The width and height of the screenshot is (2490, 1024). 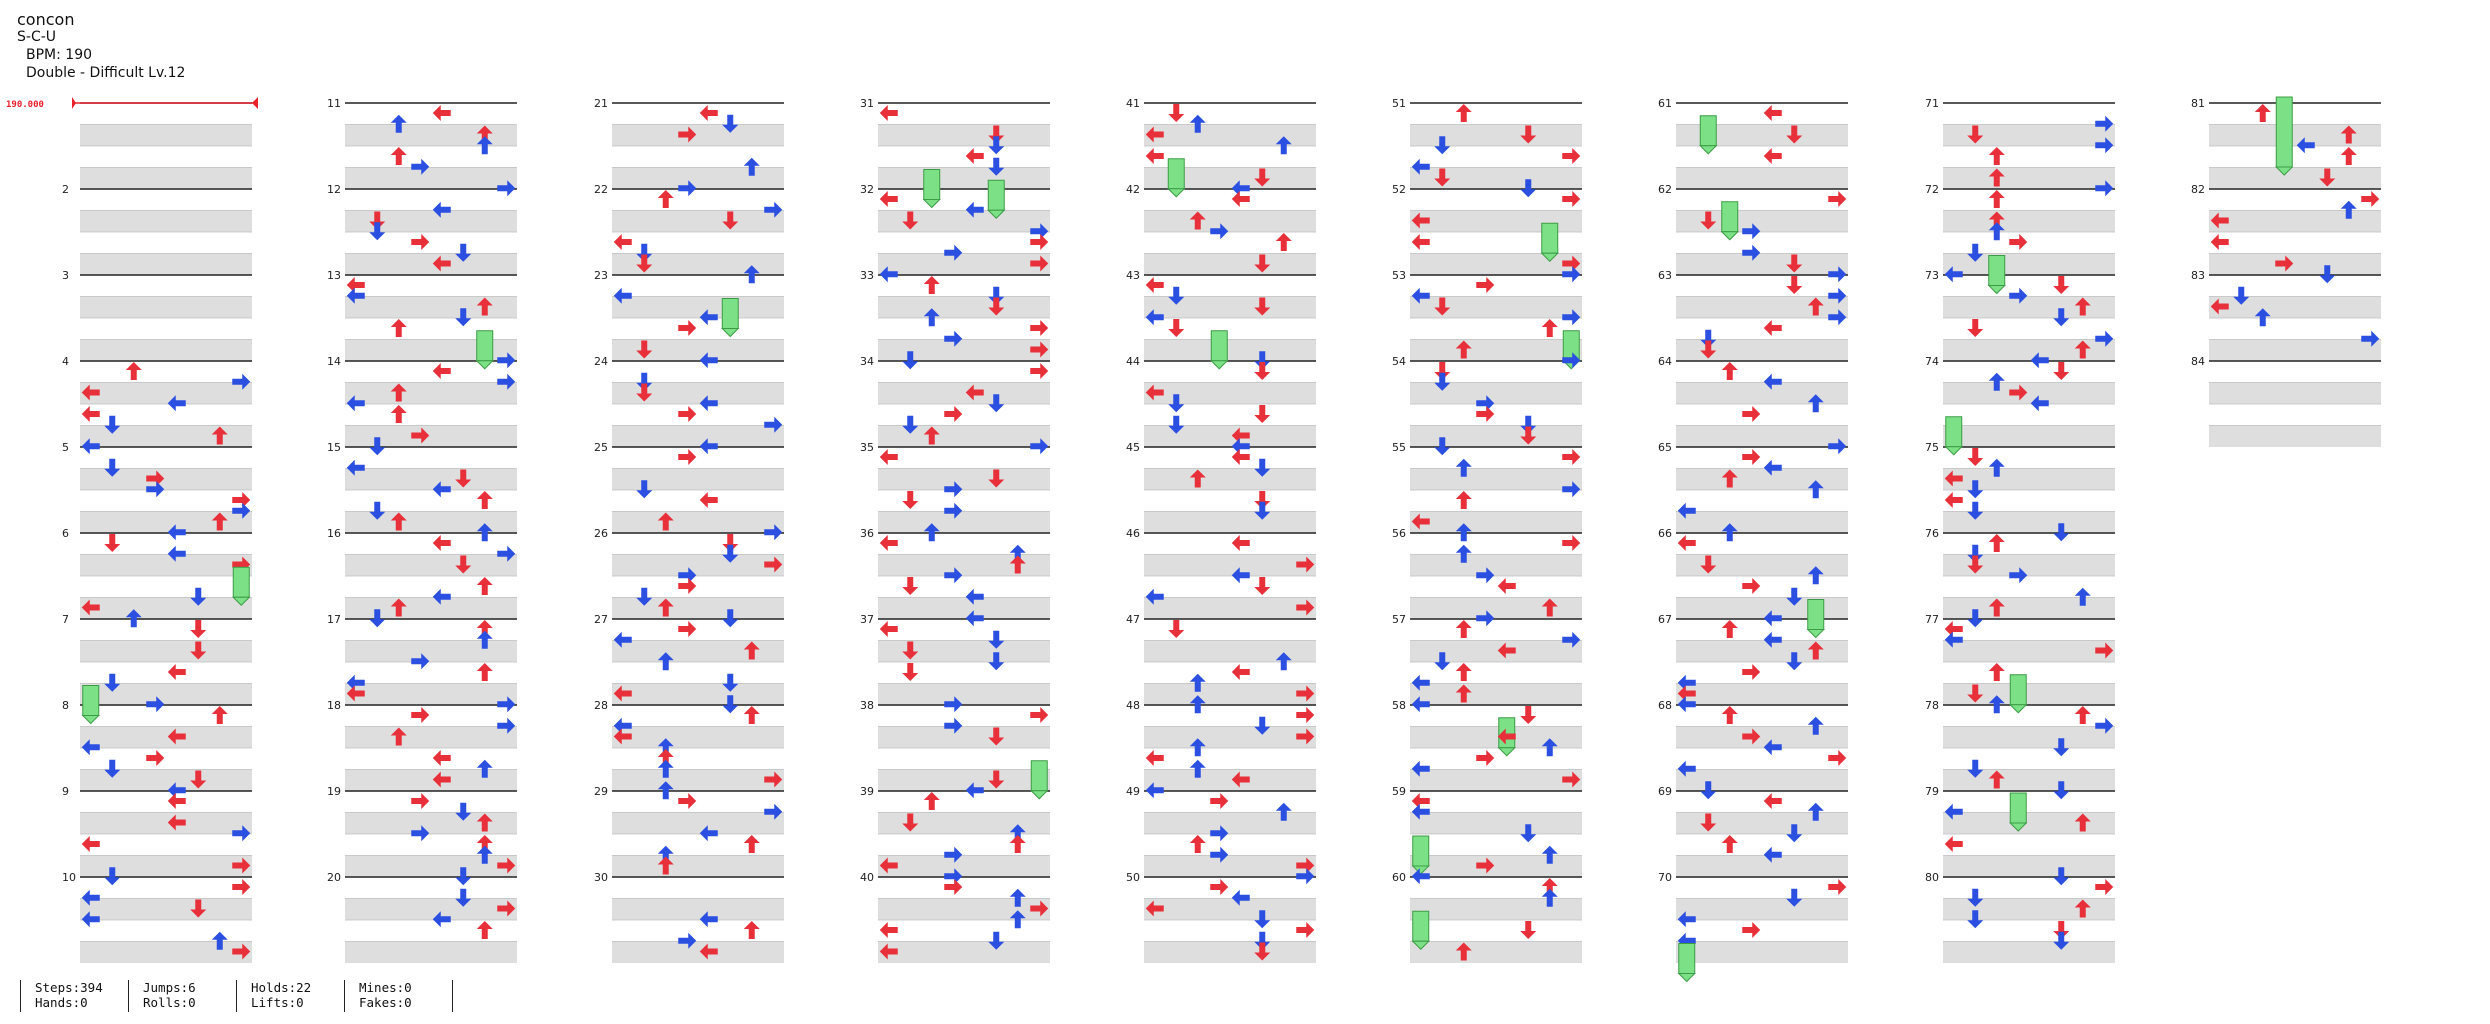 I want to click on measure-number: 4, so click(x=65, y=361).